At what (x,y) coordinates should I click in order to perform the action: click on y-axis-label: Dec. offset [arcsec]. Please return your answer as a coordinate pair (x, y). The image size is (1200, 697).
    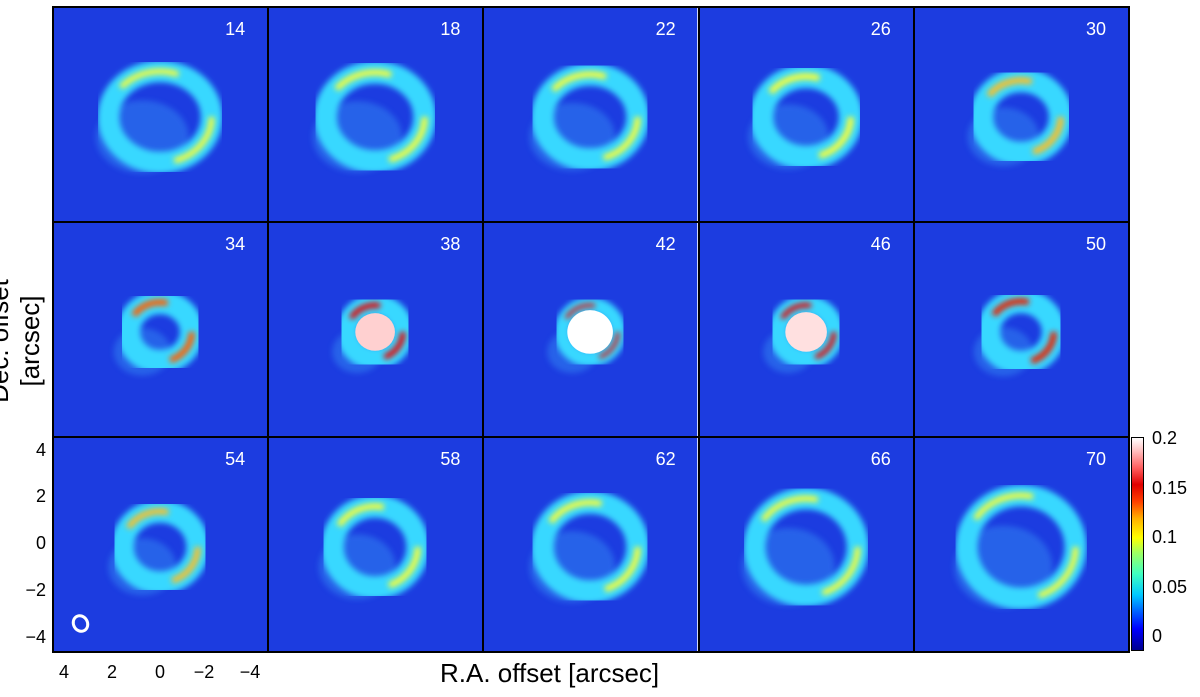
    Looking at the image, I should click on (22, 341).